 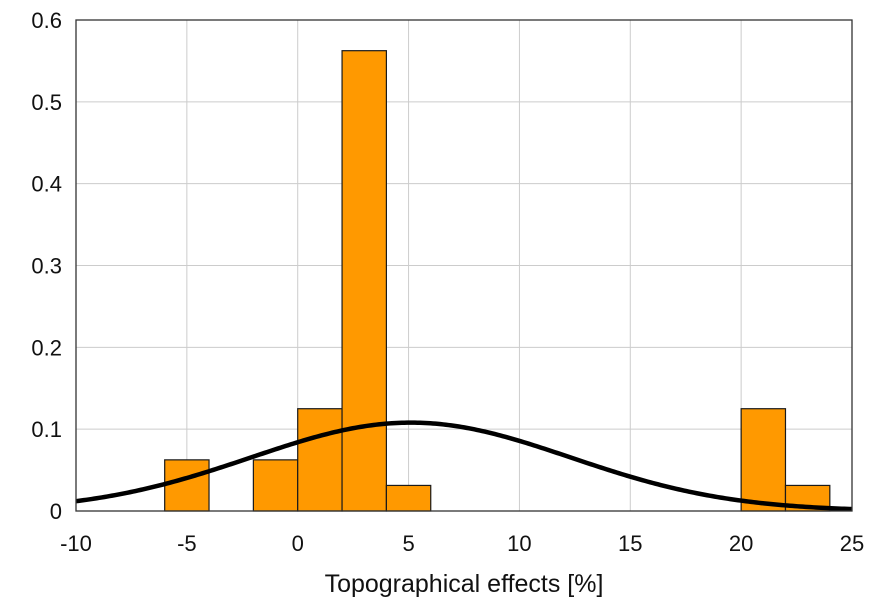 What do you see at coordinates (408, 543) in the screenshot?
I see `x-tick-label: 5` at bounding box center [408, 543].